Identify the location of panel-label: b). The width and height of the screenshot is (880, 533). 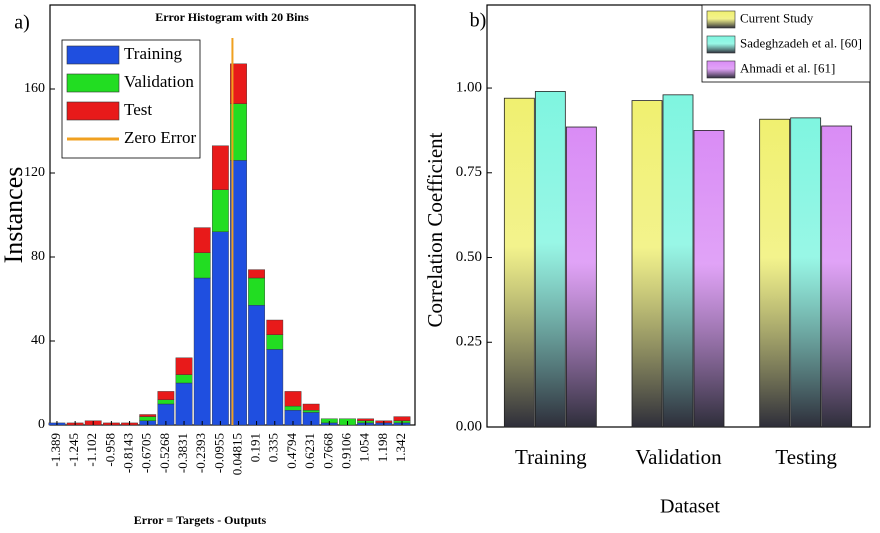
(478, 21).